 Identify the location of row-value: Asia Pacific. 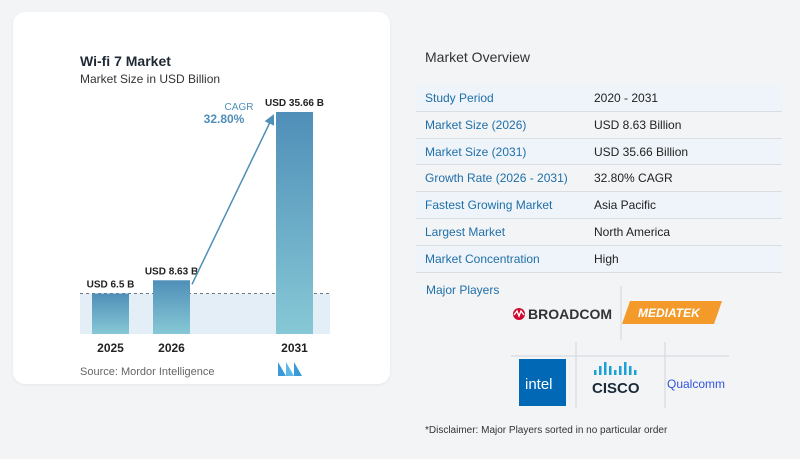
(625, 205).